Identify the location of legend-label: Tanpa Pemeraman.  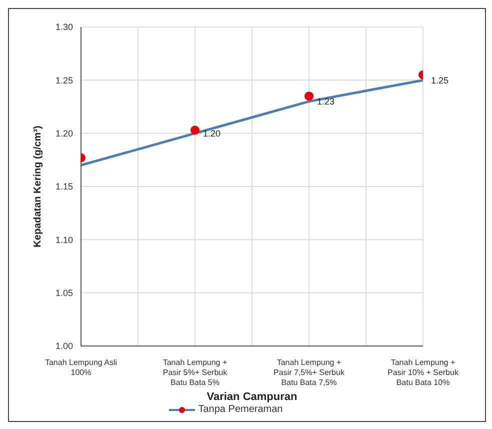
(240, 409).